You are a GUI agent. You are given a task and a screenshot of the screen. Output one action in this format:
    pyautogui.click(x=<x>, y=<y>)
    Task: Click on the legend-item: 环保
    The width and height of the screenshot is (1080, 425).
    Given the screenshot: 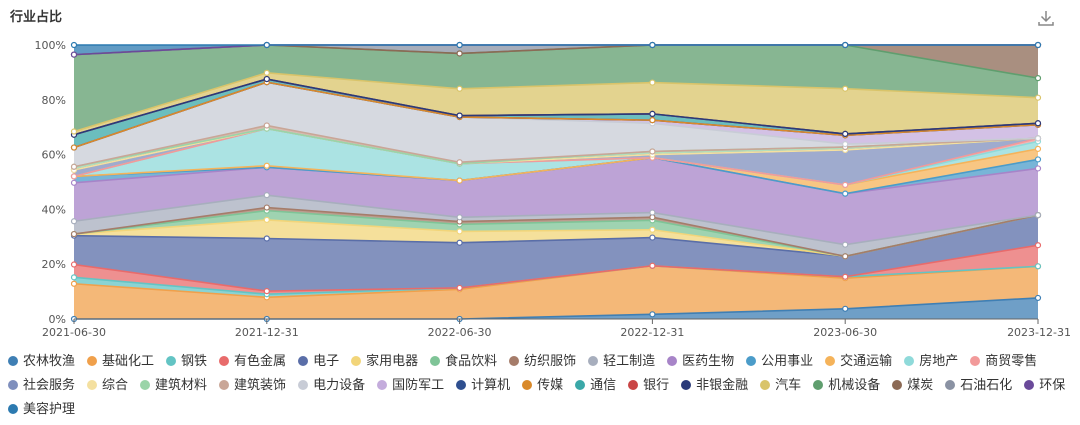 What is the action you would take?
    pyautogui.click(x=1044, y=386)
    